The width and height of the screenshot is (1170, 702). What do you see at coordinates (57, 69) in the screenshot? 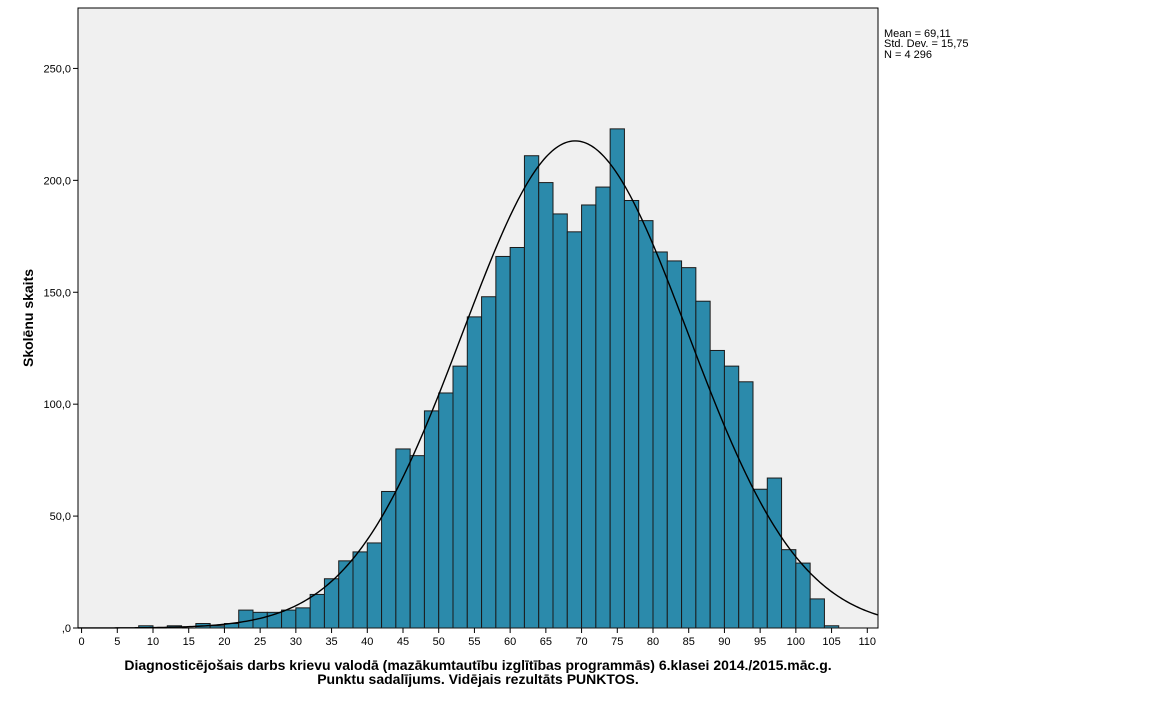
I see `y-tick-label: 250,0` at bounding box center [57, 69].